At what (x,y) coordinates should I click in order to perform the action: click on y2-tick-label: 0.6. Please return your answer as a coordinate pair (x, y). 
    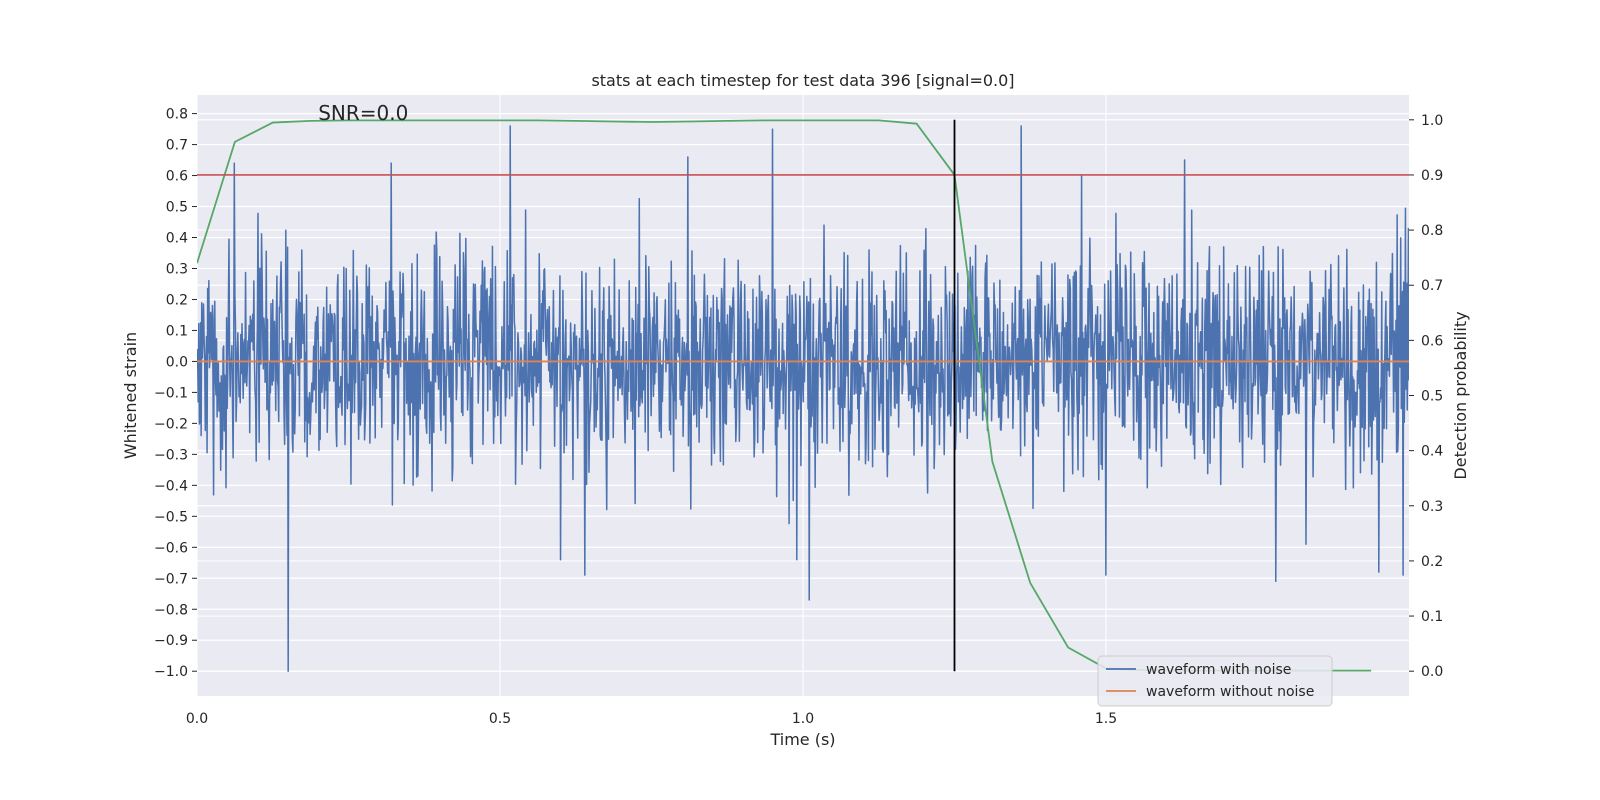
    Looking at the image, I should click on (1432, 341).